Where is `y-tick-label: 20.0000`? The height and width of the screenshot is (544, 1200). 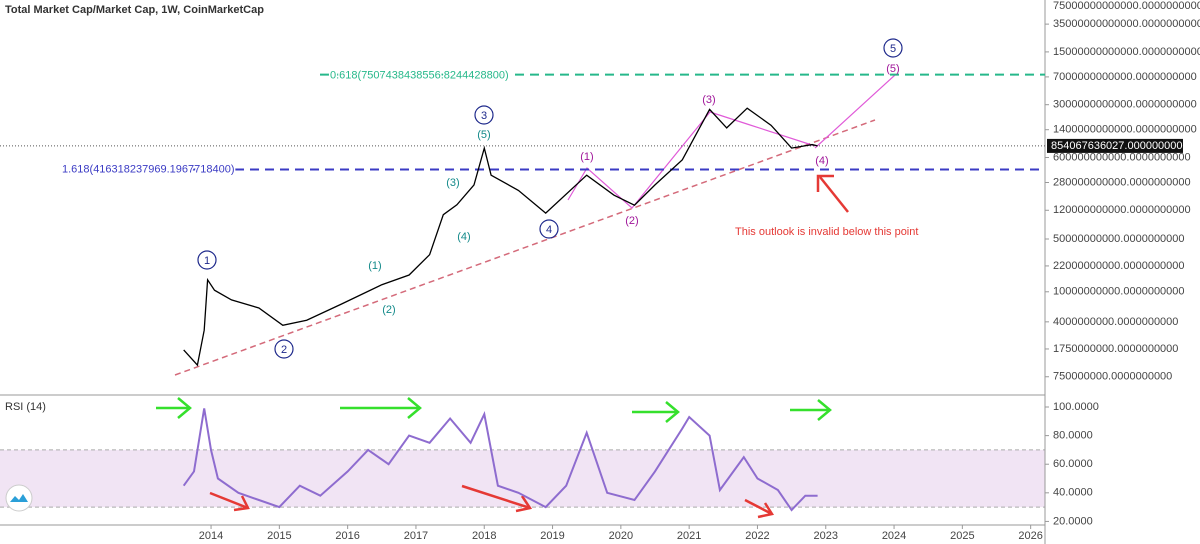
y-tick-label: 20.0000 is located at coordinates (1073, 521).